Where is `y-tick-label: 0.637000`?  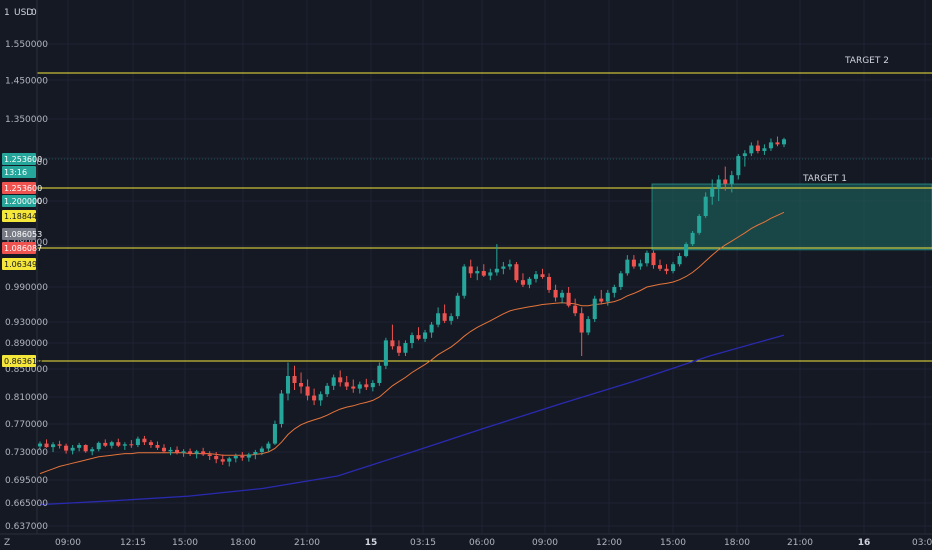 y-tick-label: 0.637000 is located at coordinates (26, 527).